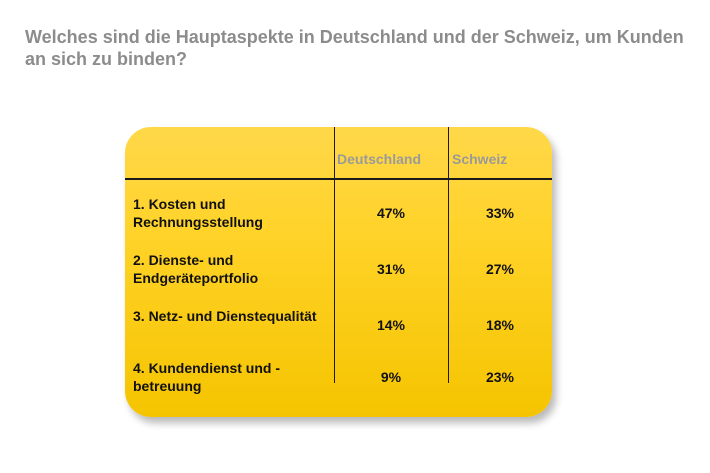  What do you see at coordinates (391, 325) in the screenshot?
I see `value-deutschland: 14%` at bounding box center [391, 325].